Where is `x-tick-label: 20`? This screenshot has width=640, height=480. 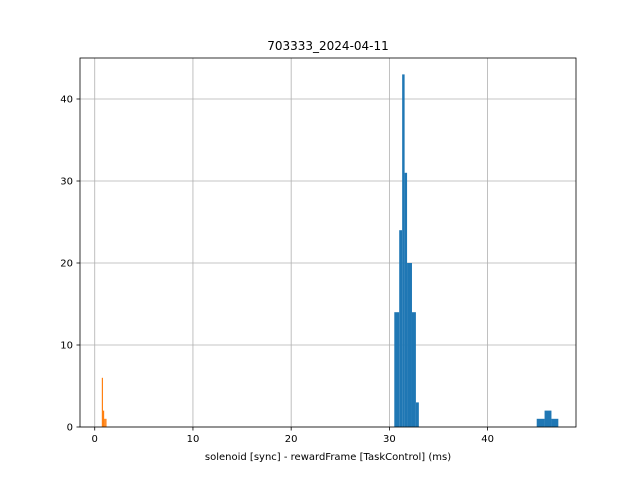 x-tick-label: 20 is located at coordinates (291, 439).